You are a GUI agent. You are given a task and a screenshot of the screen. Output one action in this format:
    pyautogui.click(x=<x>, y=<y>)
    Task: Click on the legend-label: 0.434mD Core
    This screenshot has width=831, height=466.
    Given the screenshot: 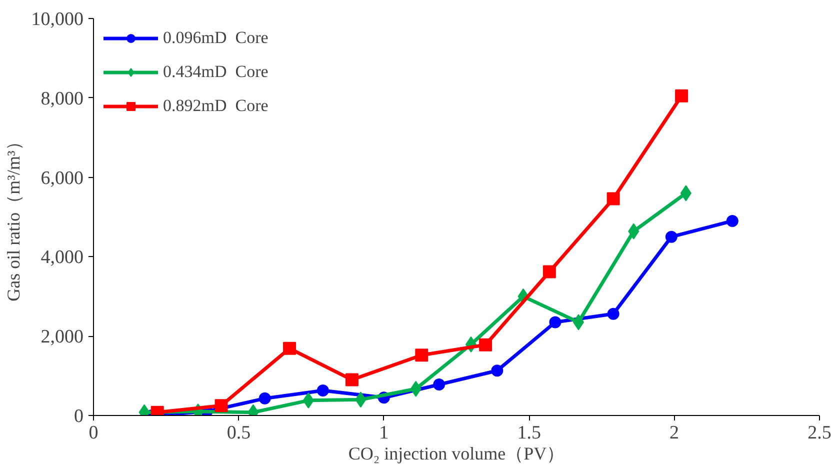 What is the action you would take?
    pyautogui.click(x=215, y=72)
    